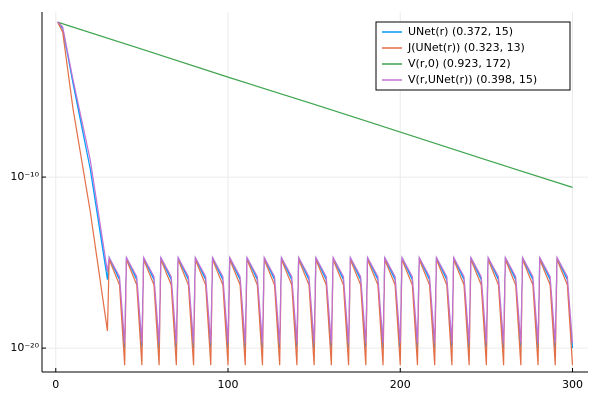  Describe the element at coordinates (24, 176) in the screenshot. I see `y-tick-label: 10⁻¹⁰` at that location.